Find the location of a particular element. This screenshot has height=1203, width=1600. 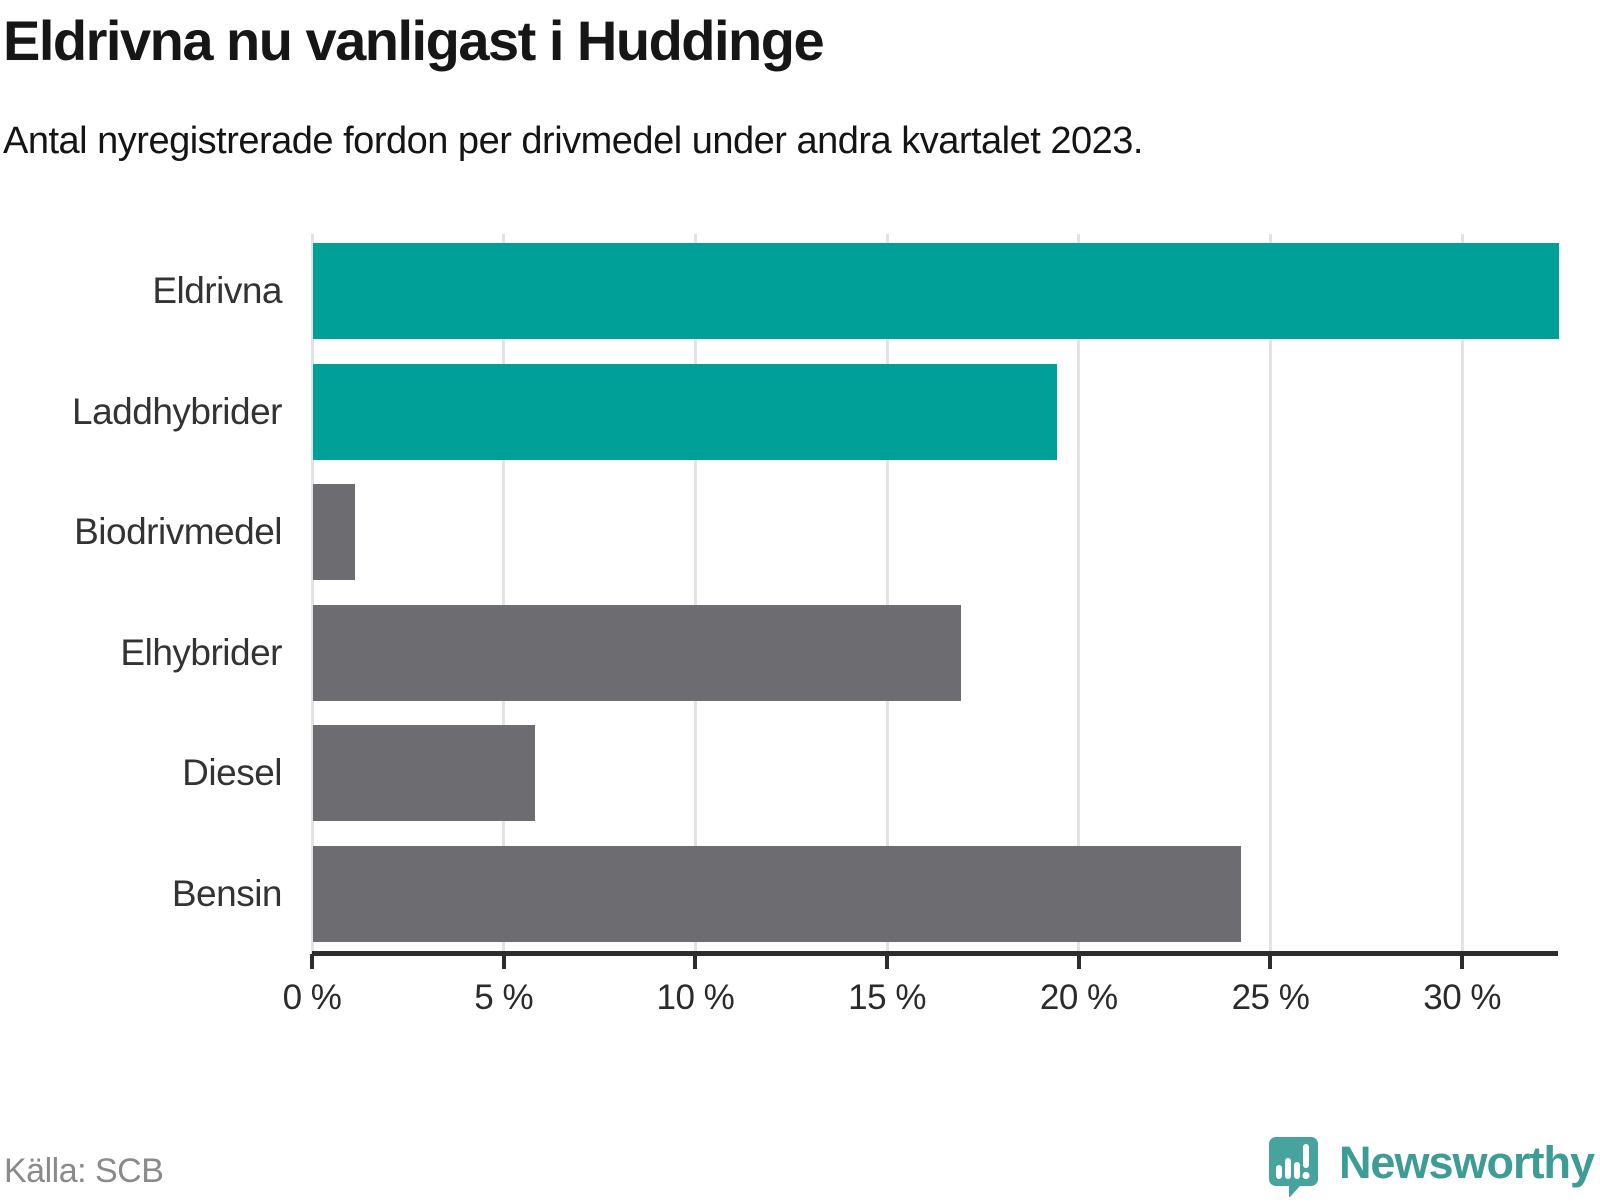

category-label-bensin: Bensin is located at coordinates (227, 893).